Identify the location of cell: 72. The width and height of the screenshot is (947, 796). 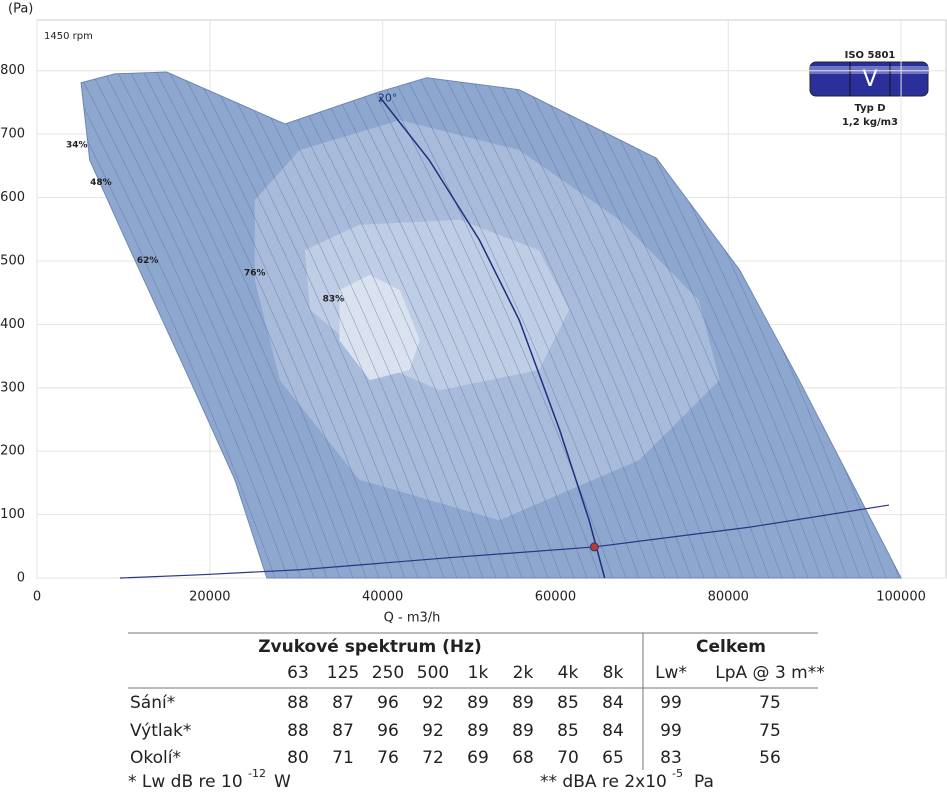
(433, 758).